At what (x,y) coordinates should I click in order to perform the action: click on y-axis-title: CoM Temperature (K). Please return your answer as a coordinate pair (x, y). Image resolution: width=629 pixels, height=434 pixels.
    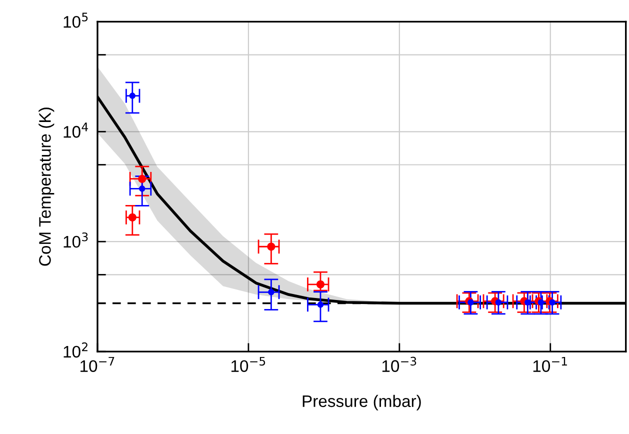
    Looking at the image, I should click on (46, 187).